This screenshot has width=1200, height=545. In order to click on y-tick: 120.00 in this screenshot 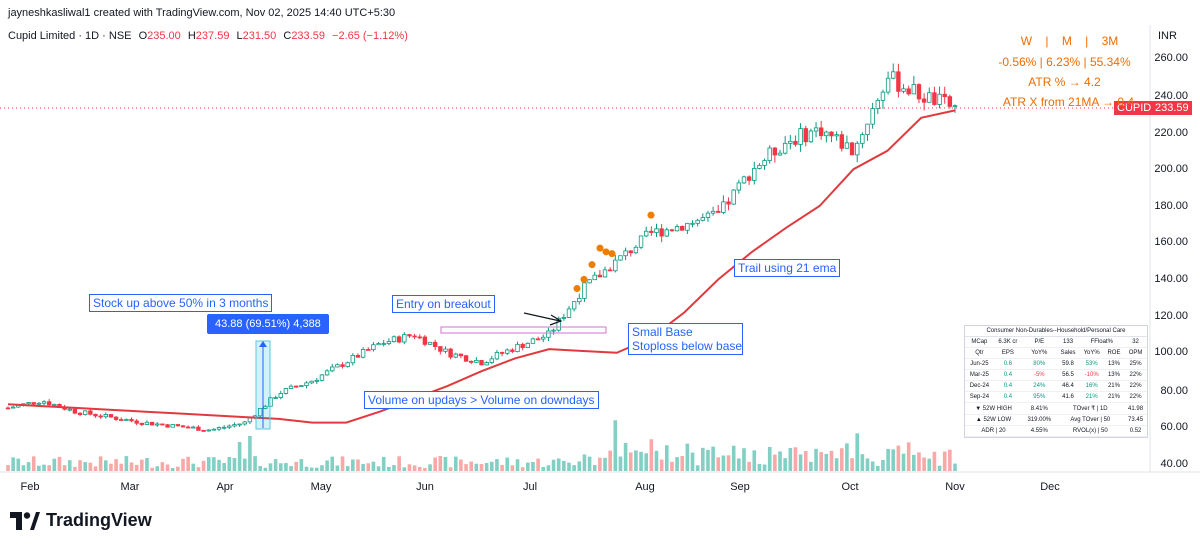, I will do `click(1171, 316)`.